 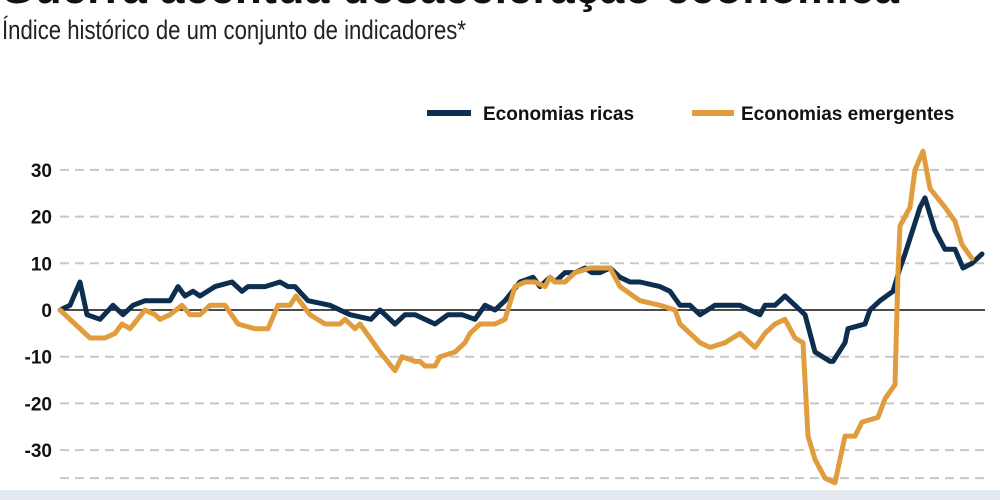 I want to click on y-tick-label: 0, so click(x=46, y=311).